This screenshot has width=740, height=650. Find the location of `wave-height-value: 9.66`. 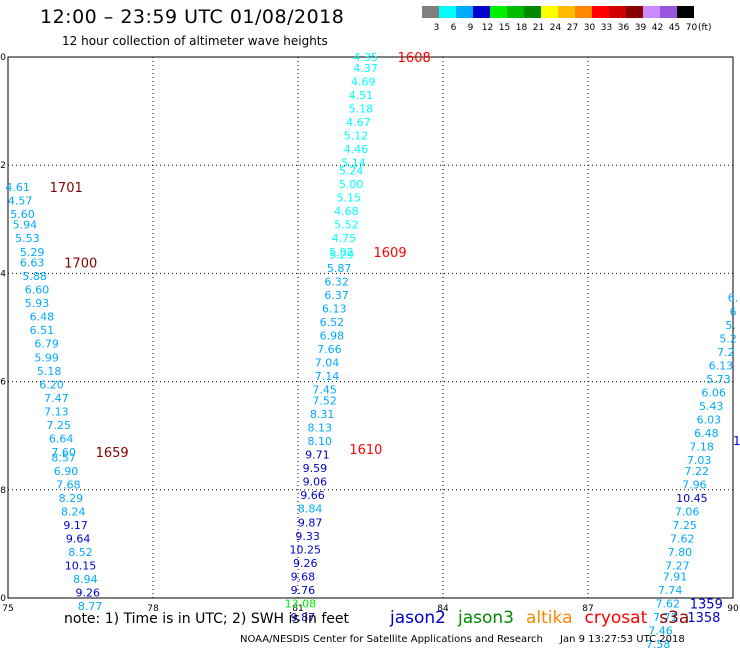

wave-height-value: 9.66 is located at coordinates (312, 495).